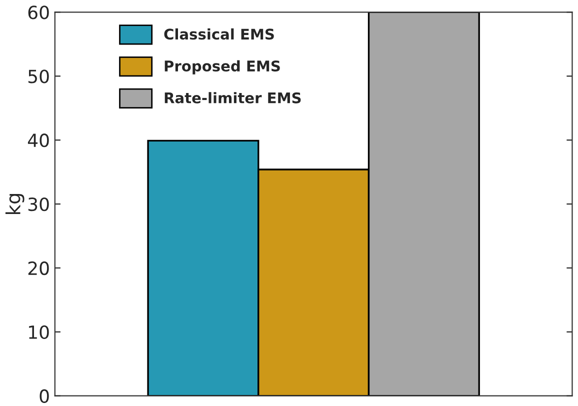  What do you see at coordinates (38, 13) in the screenshot?
I see `y-tick-label: 60` at bounding box center [38, 13].